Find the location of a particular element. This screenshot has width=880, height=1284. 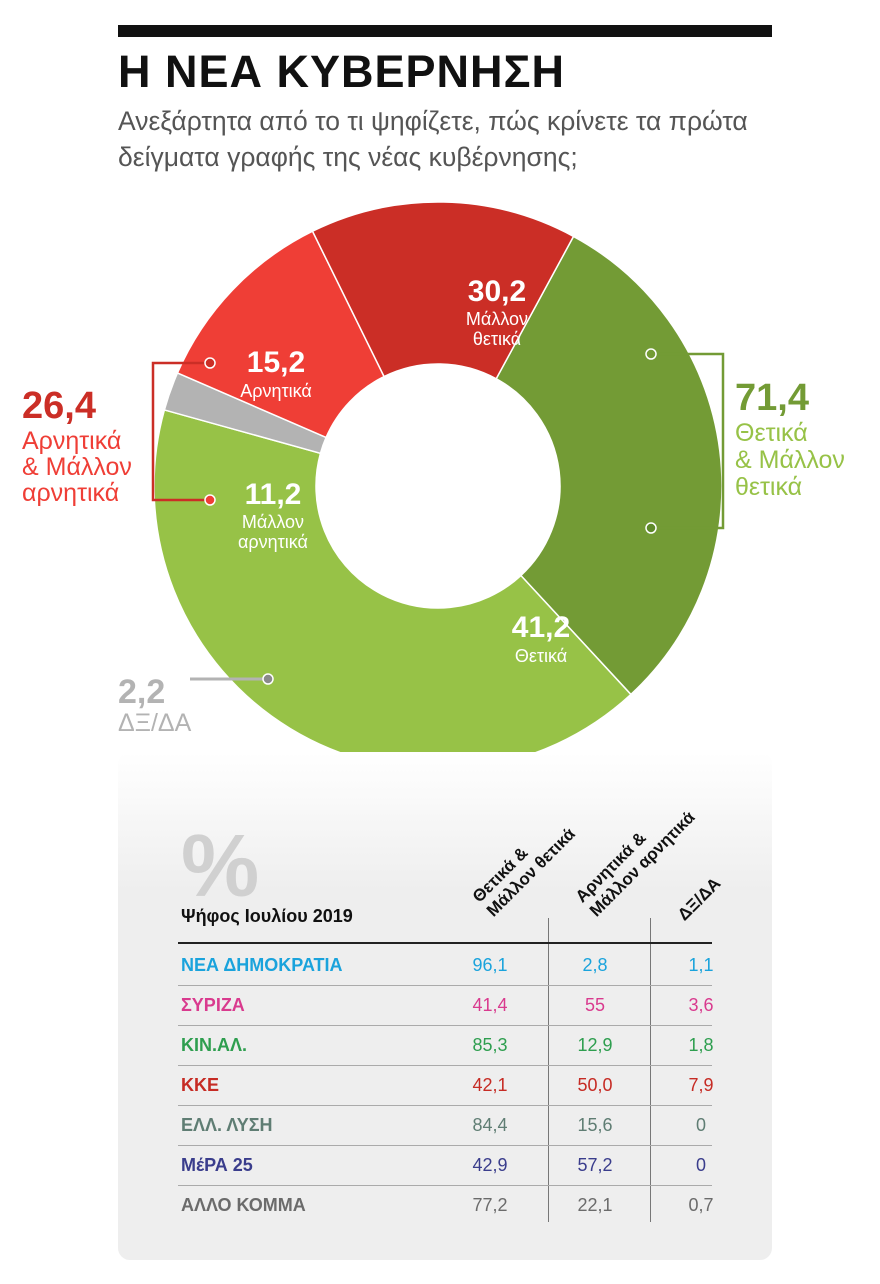

negative-group-label: & Μάλλον is located at coordinates (77, 467).